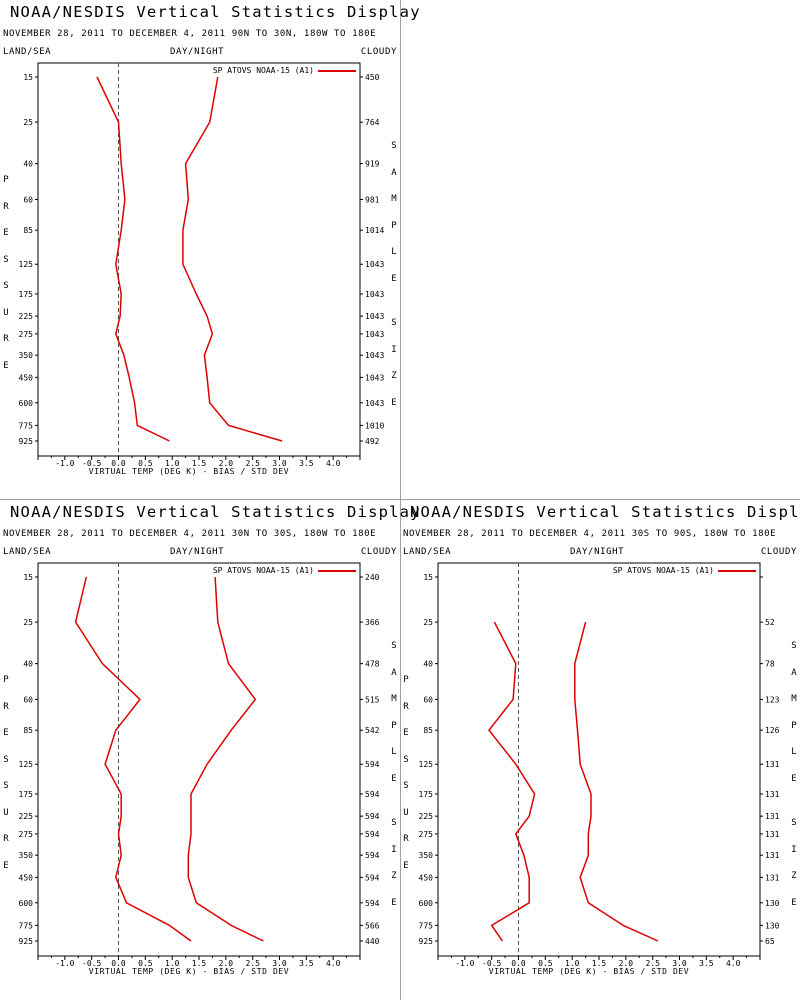  I want to click on header-land-sea: LAND/SEA, so click(427, 552).